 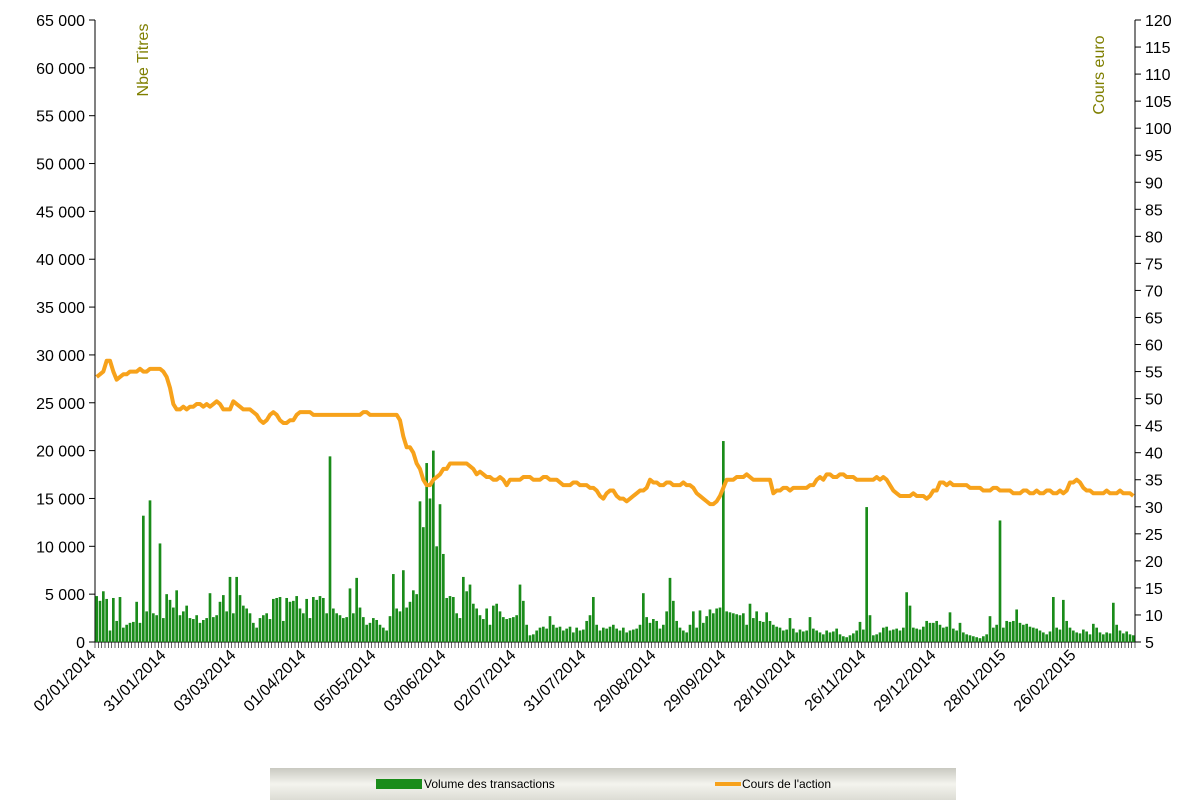 I want to click on x-tick-label: 26/02/2015, so click(x=1045, y=681).